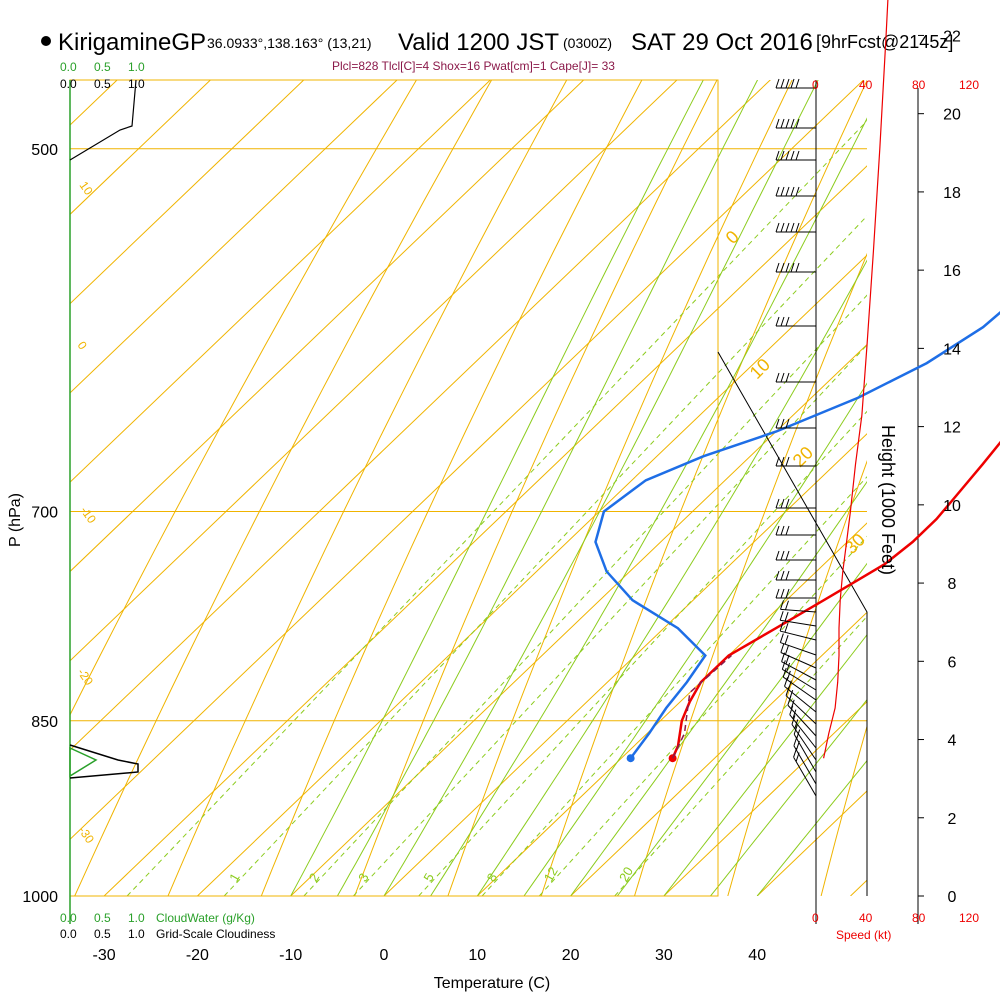 The image size is (1000, 1000). Describe the element at coordinates (384, 955) in the screenshot. I see `temperature-tick-label: 0` at that location.